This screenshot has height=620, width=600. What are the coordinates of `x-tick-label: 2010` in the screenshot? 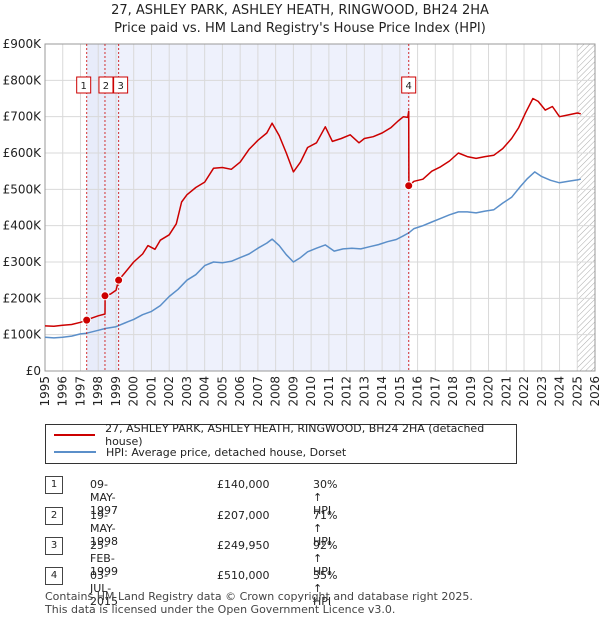 It's located at (311, 391).